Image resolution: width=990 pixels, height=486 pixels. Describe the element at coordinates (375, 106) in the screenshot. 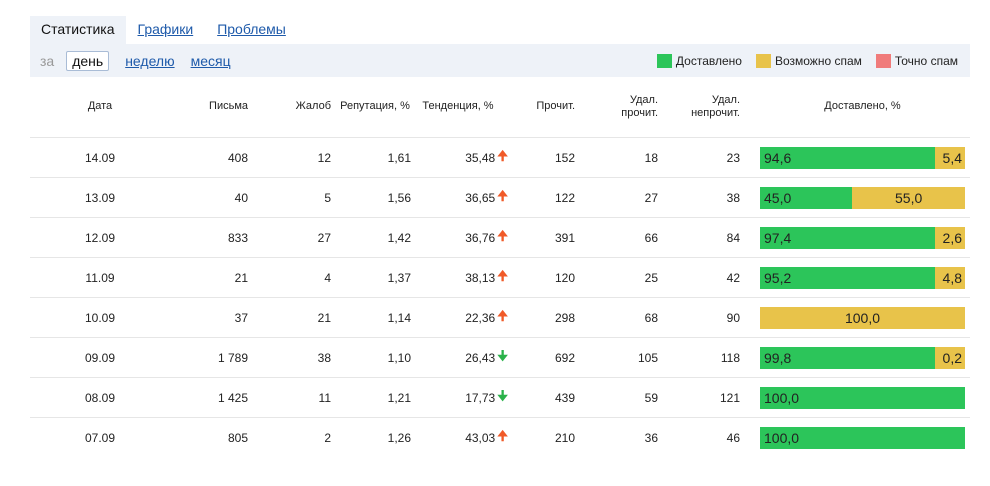

I see `header-reputation: Репутация, %` at that location.